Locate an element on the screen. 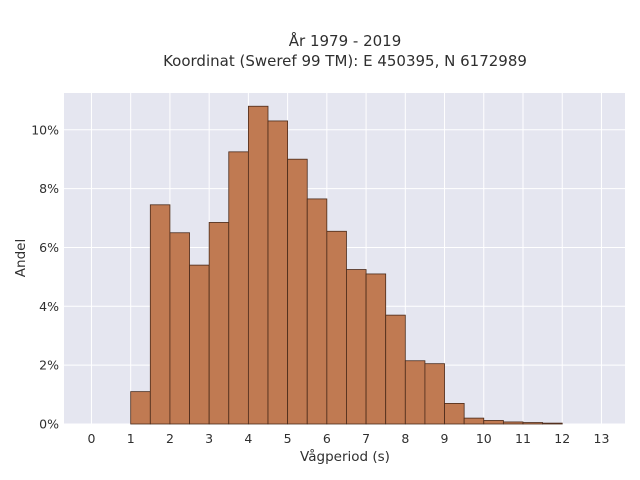  x-tick-label: 0 is located at coordinates (91, 438).